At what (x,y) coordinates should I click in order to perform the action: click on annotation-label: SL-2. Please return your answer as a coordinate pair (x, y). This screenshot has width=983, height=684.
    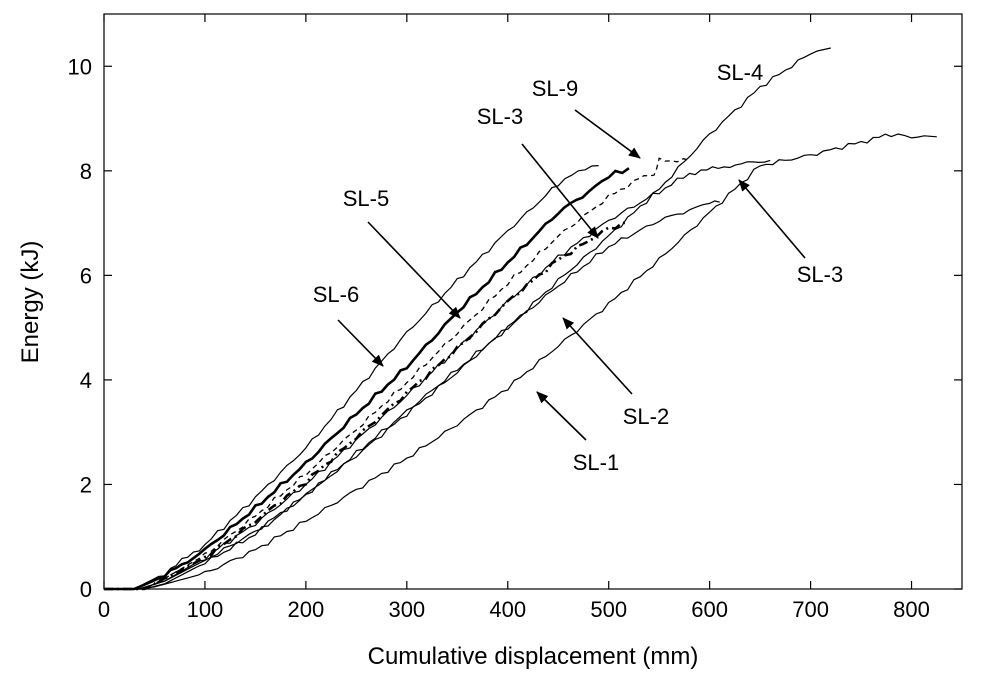
    Looking at the image, I should click on (646, 416).